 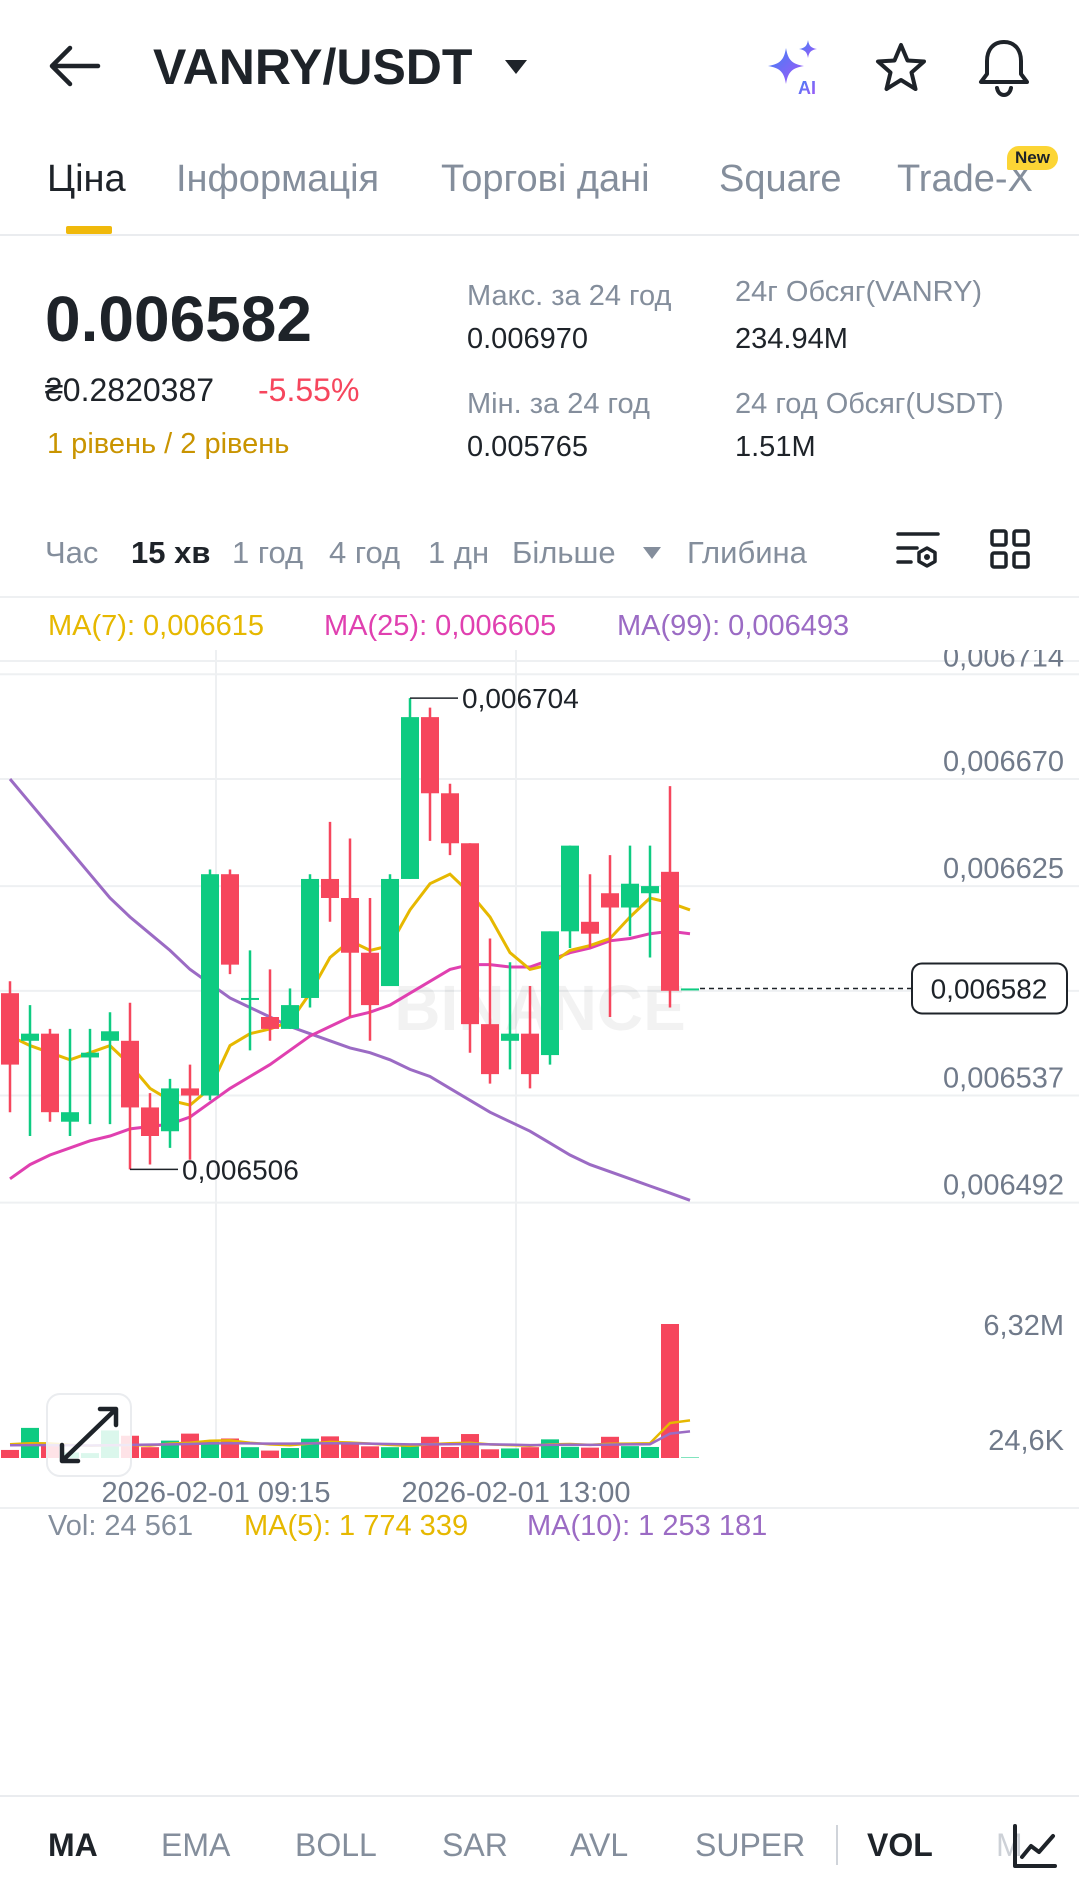 I want to click on tab-price: Ціна, so click(x=86, y=179).